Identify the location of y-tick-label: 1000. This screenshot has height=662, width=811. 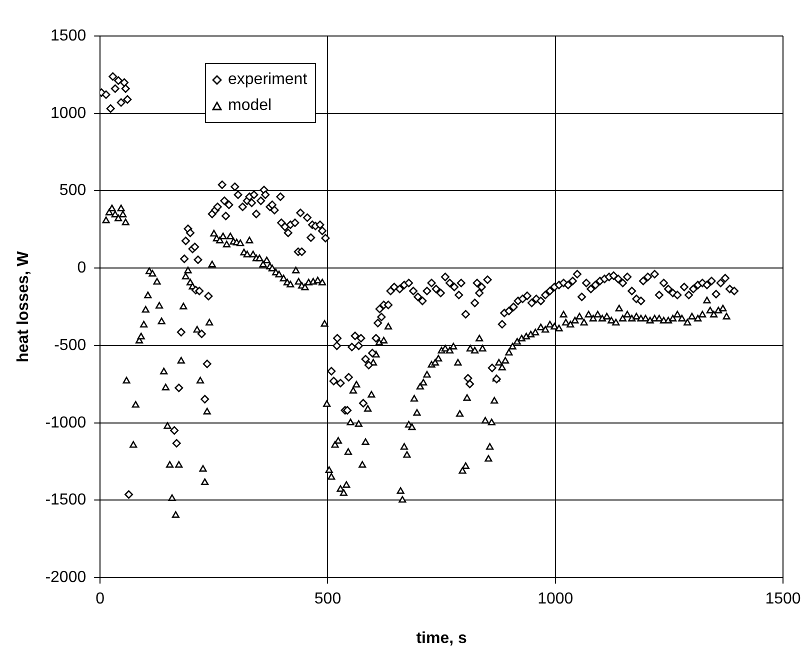
(68, 113).